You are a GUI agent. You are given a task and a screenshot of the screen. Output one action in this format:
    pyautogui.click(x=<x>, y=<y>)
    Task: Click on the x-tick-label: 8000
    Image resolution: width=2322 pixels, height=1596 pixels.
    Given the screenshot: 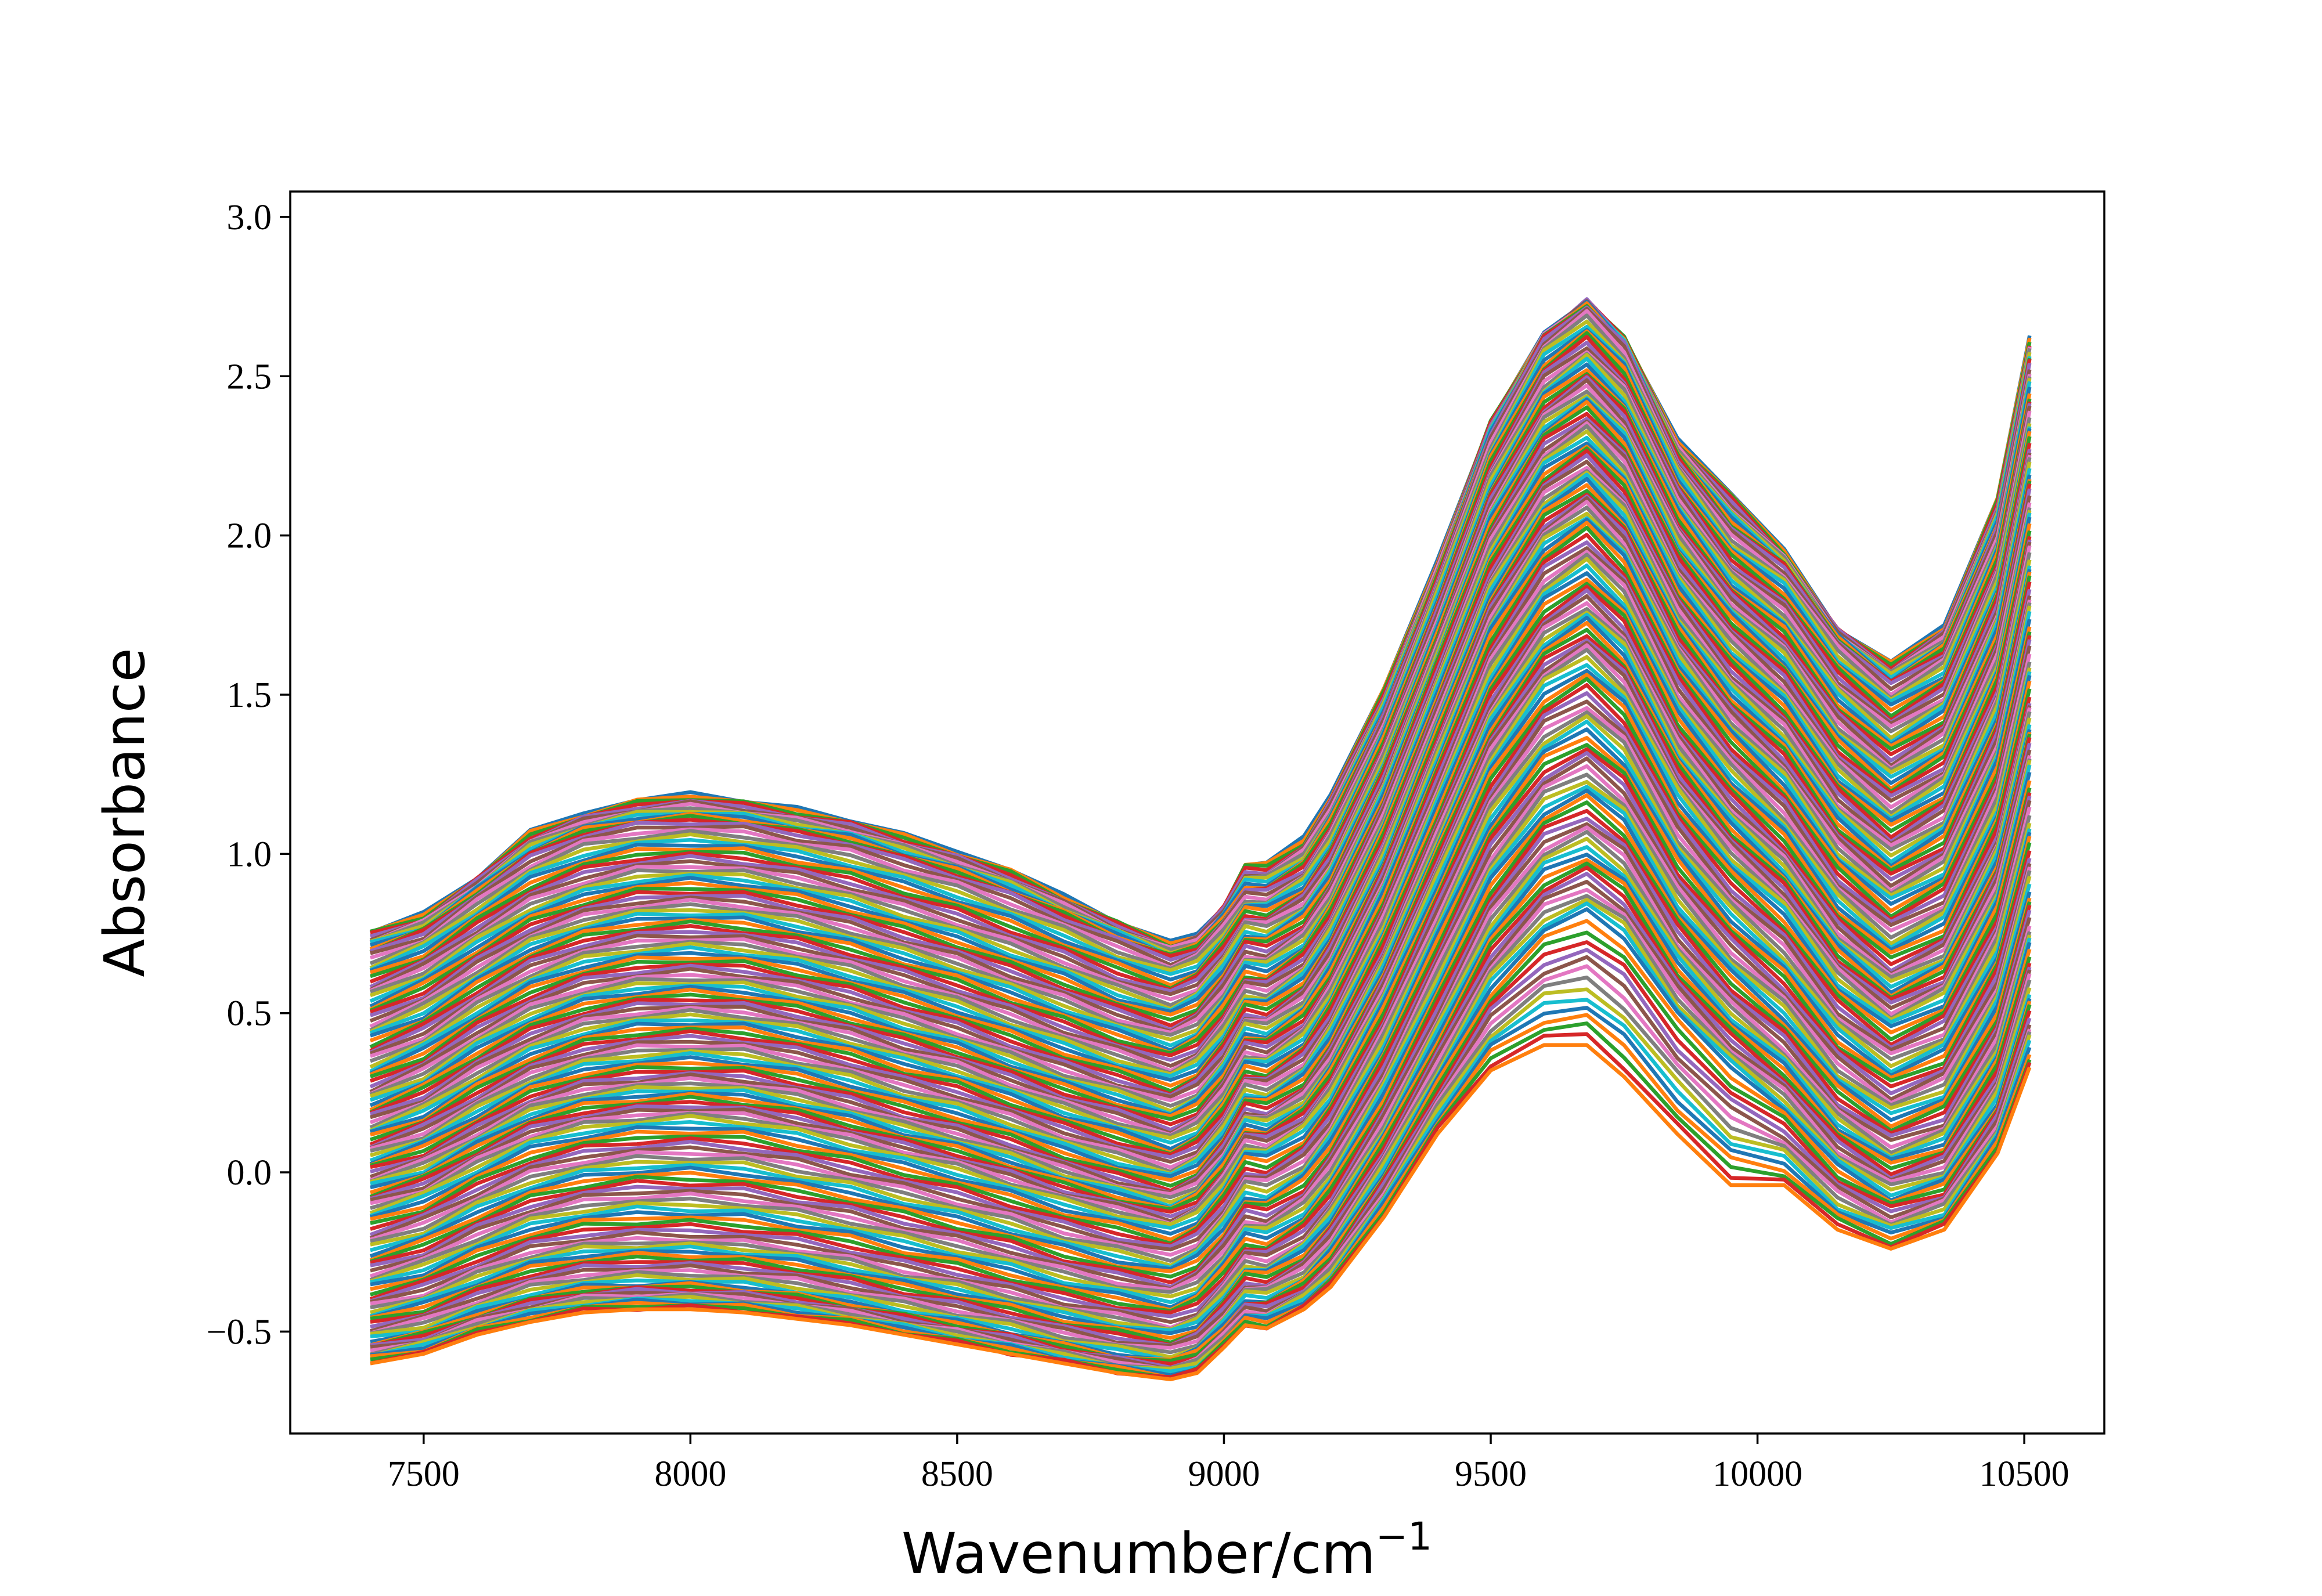 What is the action you would take?
    pyautogui.click(x=690, y=1474)
    